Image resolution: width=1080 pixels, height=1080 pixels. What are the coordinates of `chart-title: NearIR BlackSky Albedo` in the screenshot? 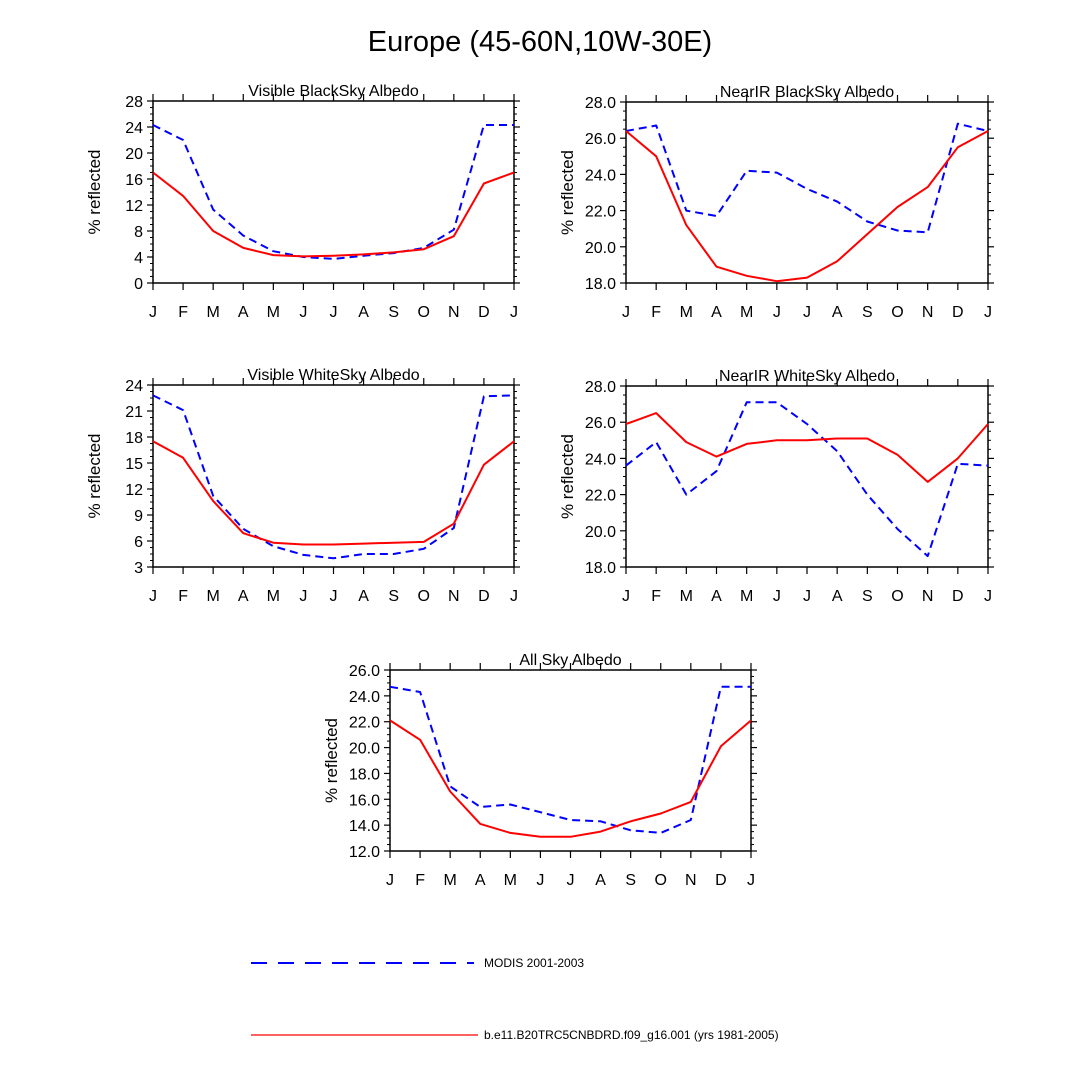 It's located at (807, 92).